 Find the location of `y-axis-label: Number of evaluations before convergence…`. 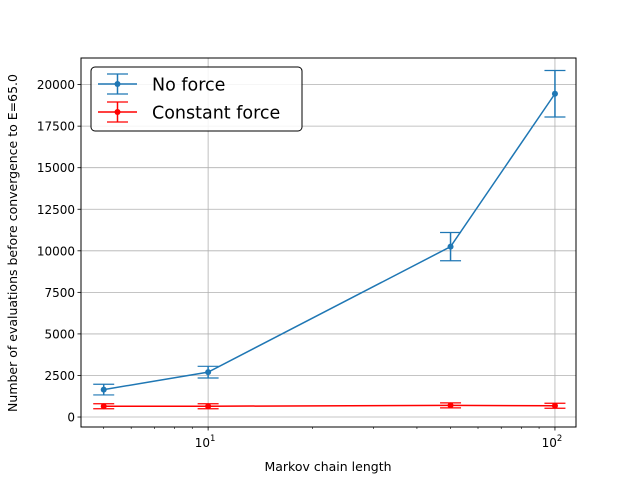

y-axis-label: Number of evaluations before convergence… is located at coordinates (12, 243).